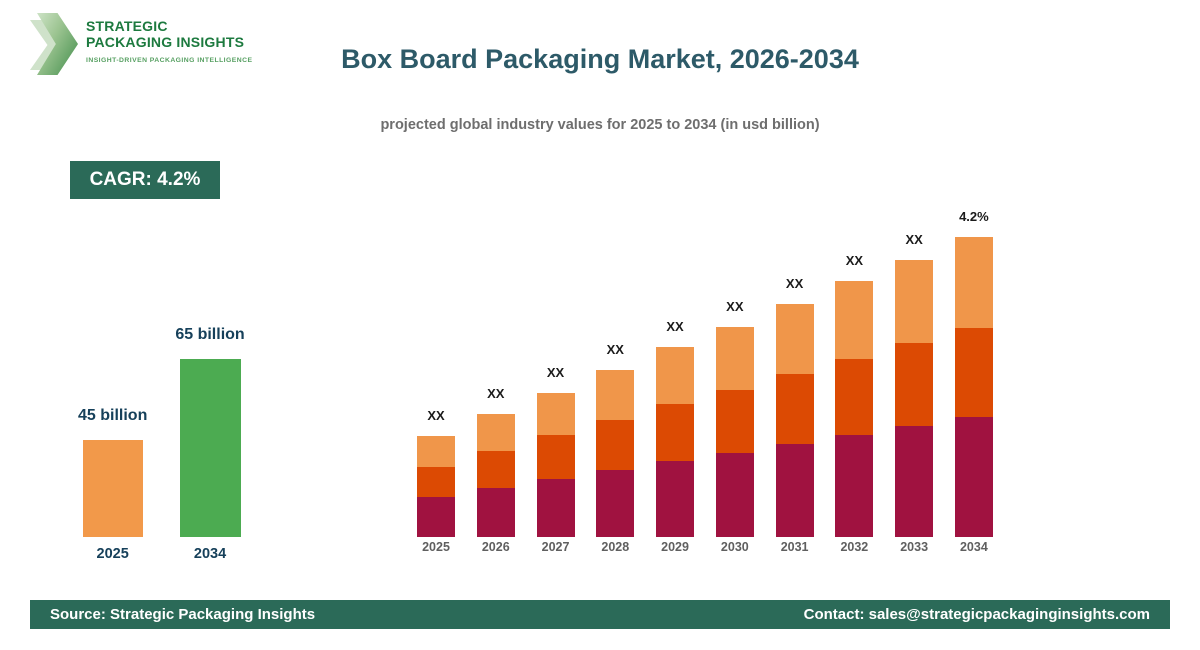 The height and width of the screenshot is (650, 1200). What do you see at coordinates (974, 216) in the screenshot?
I see `stacked-bar-label: 4.2%` at bounding box center [974, 216].